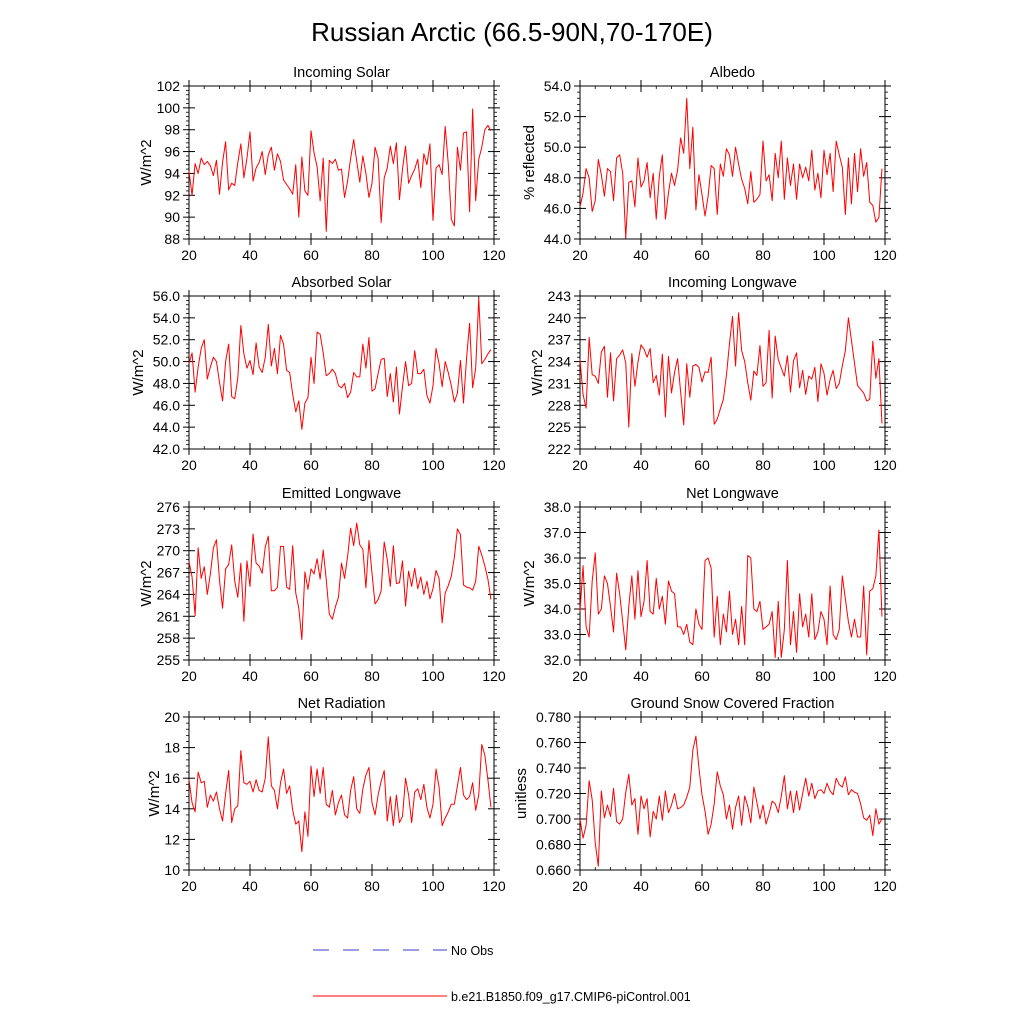 The image size is (1024, 1024). Describe the element at coordinates (169, 660) in the screenshot. I see `y-tick-label: 255` at that location.